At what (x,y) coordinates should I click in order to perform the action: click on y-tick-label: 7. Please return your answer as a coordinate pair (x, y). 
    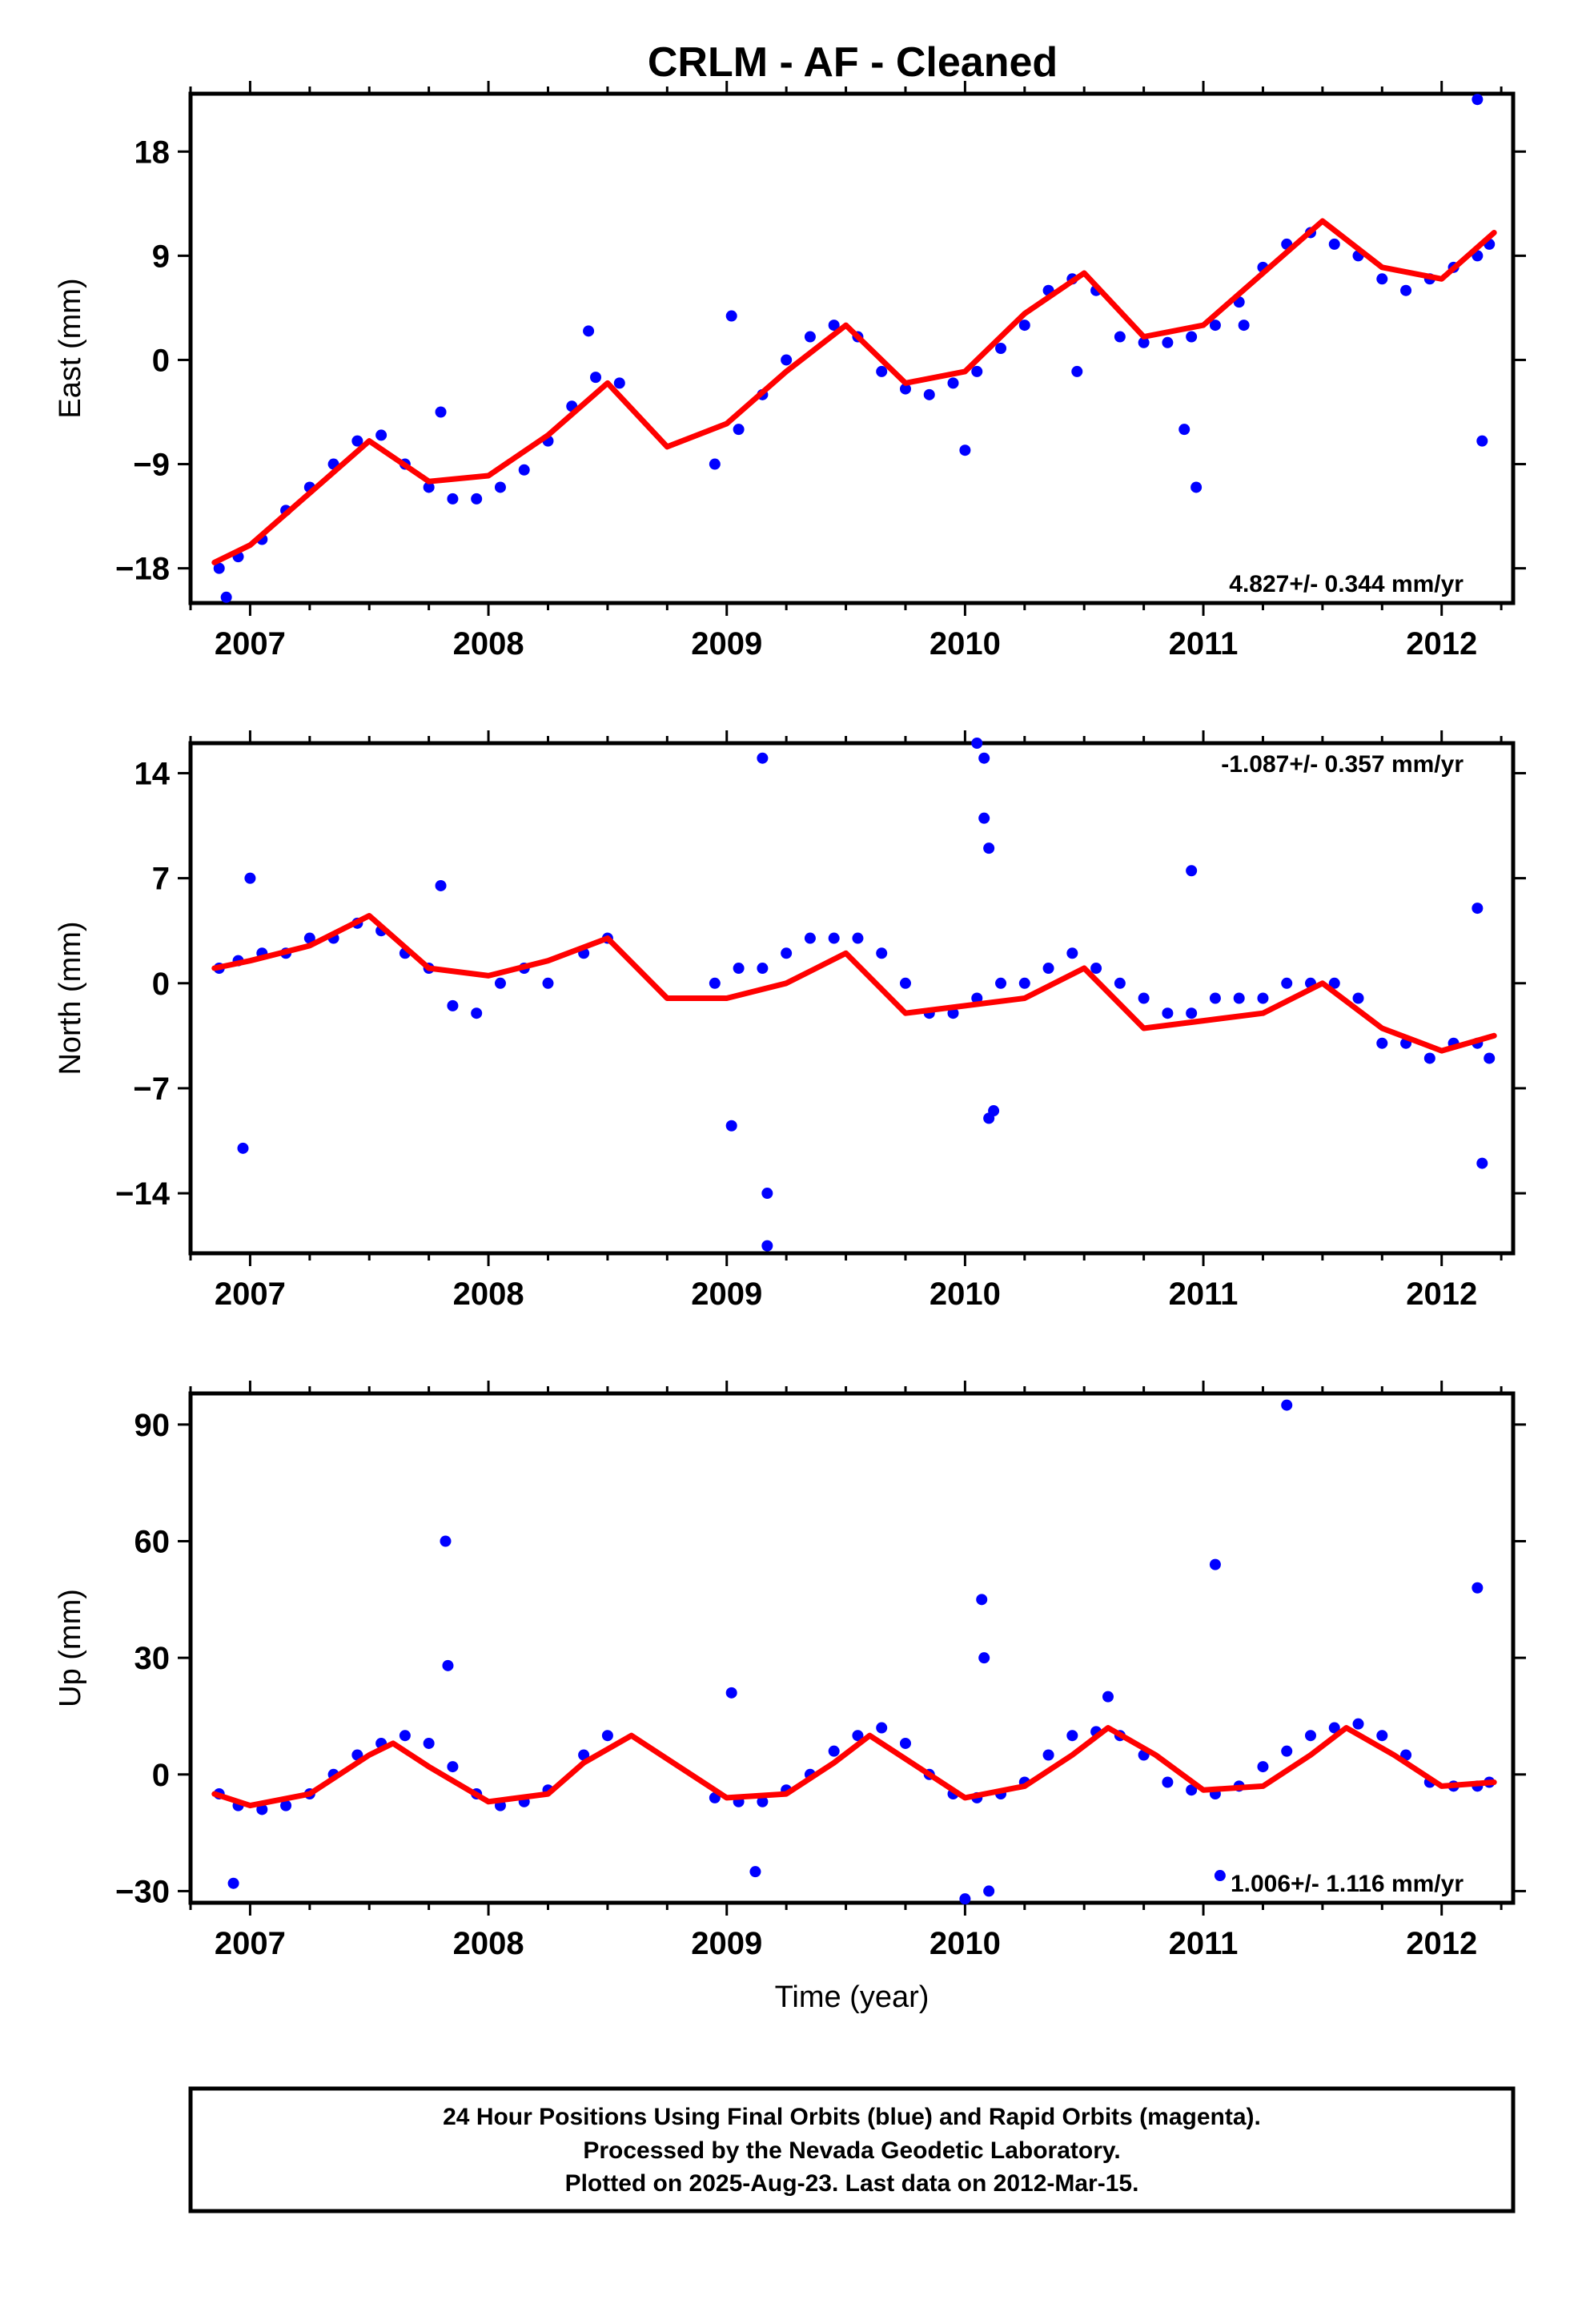
    Looking at the image, I should click on (161, 880).